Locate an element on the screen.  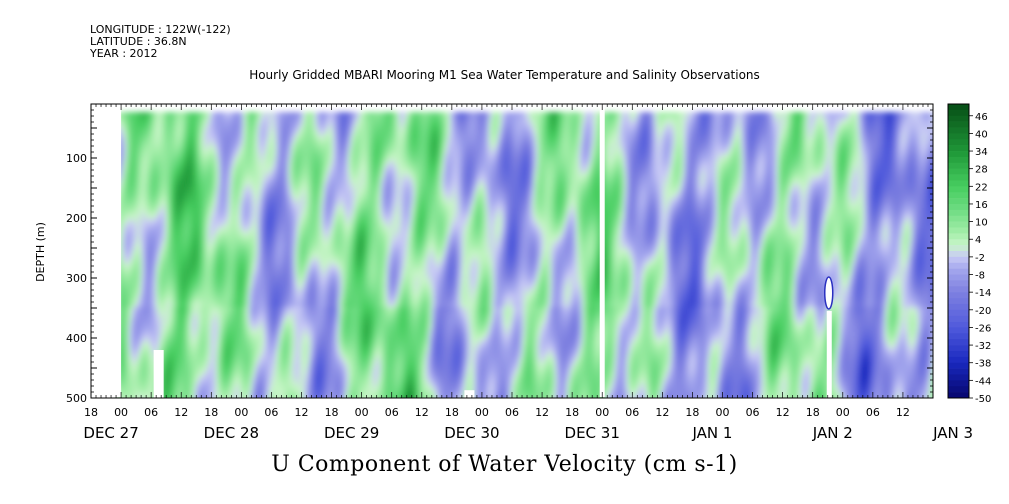
colorbar-label: 10 is located at coordinates (981, 223).